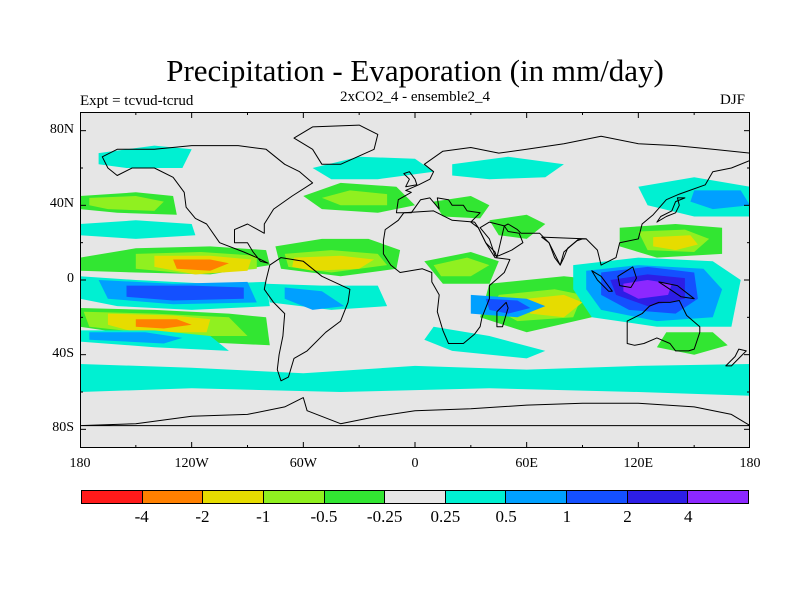 Image resolution: width=800 pixels, height=600 pixels. Describe the element at coordinates (63, 353) in the screenshot. I see `lat-tick-label: 40S` at that location.